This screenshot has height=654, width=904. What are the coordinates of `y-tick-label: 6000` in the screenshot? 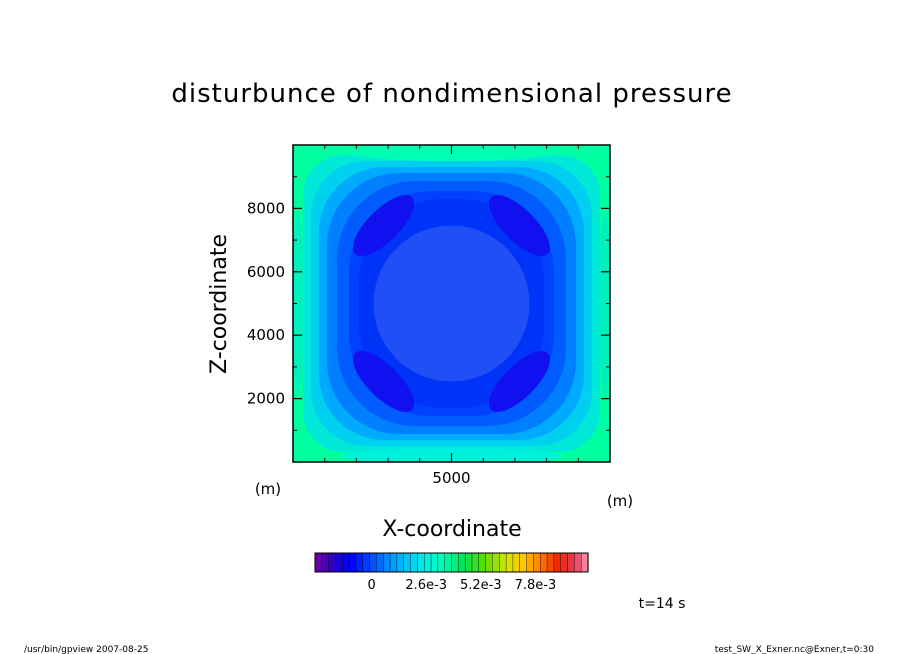 It's located at (266, 272).